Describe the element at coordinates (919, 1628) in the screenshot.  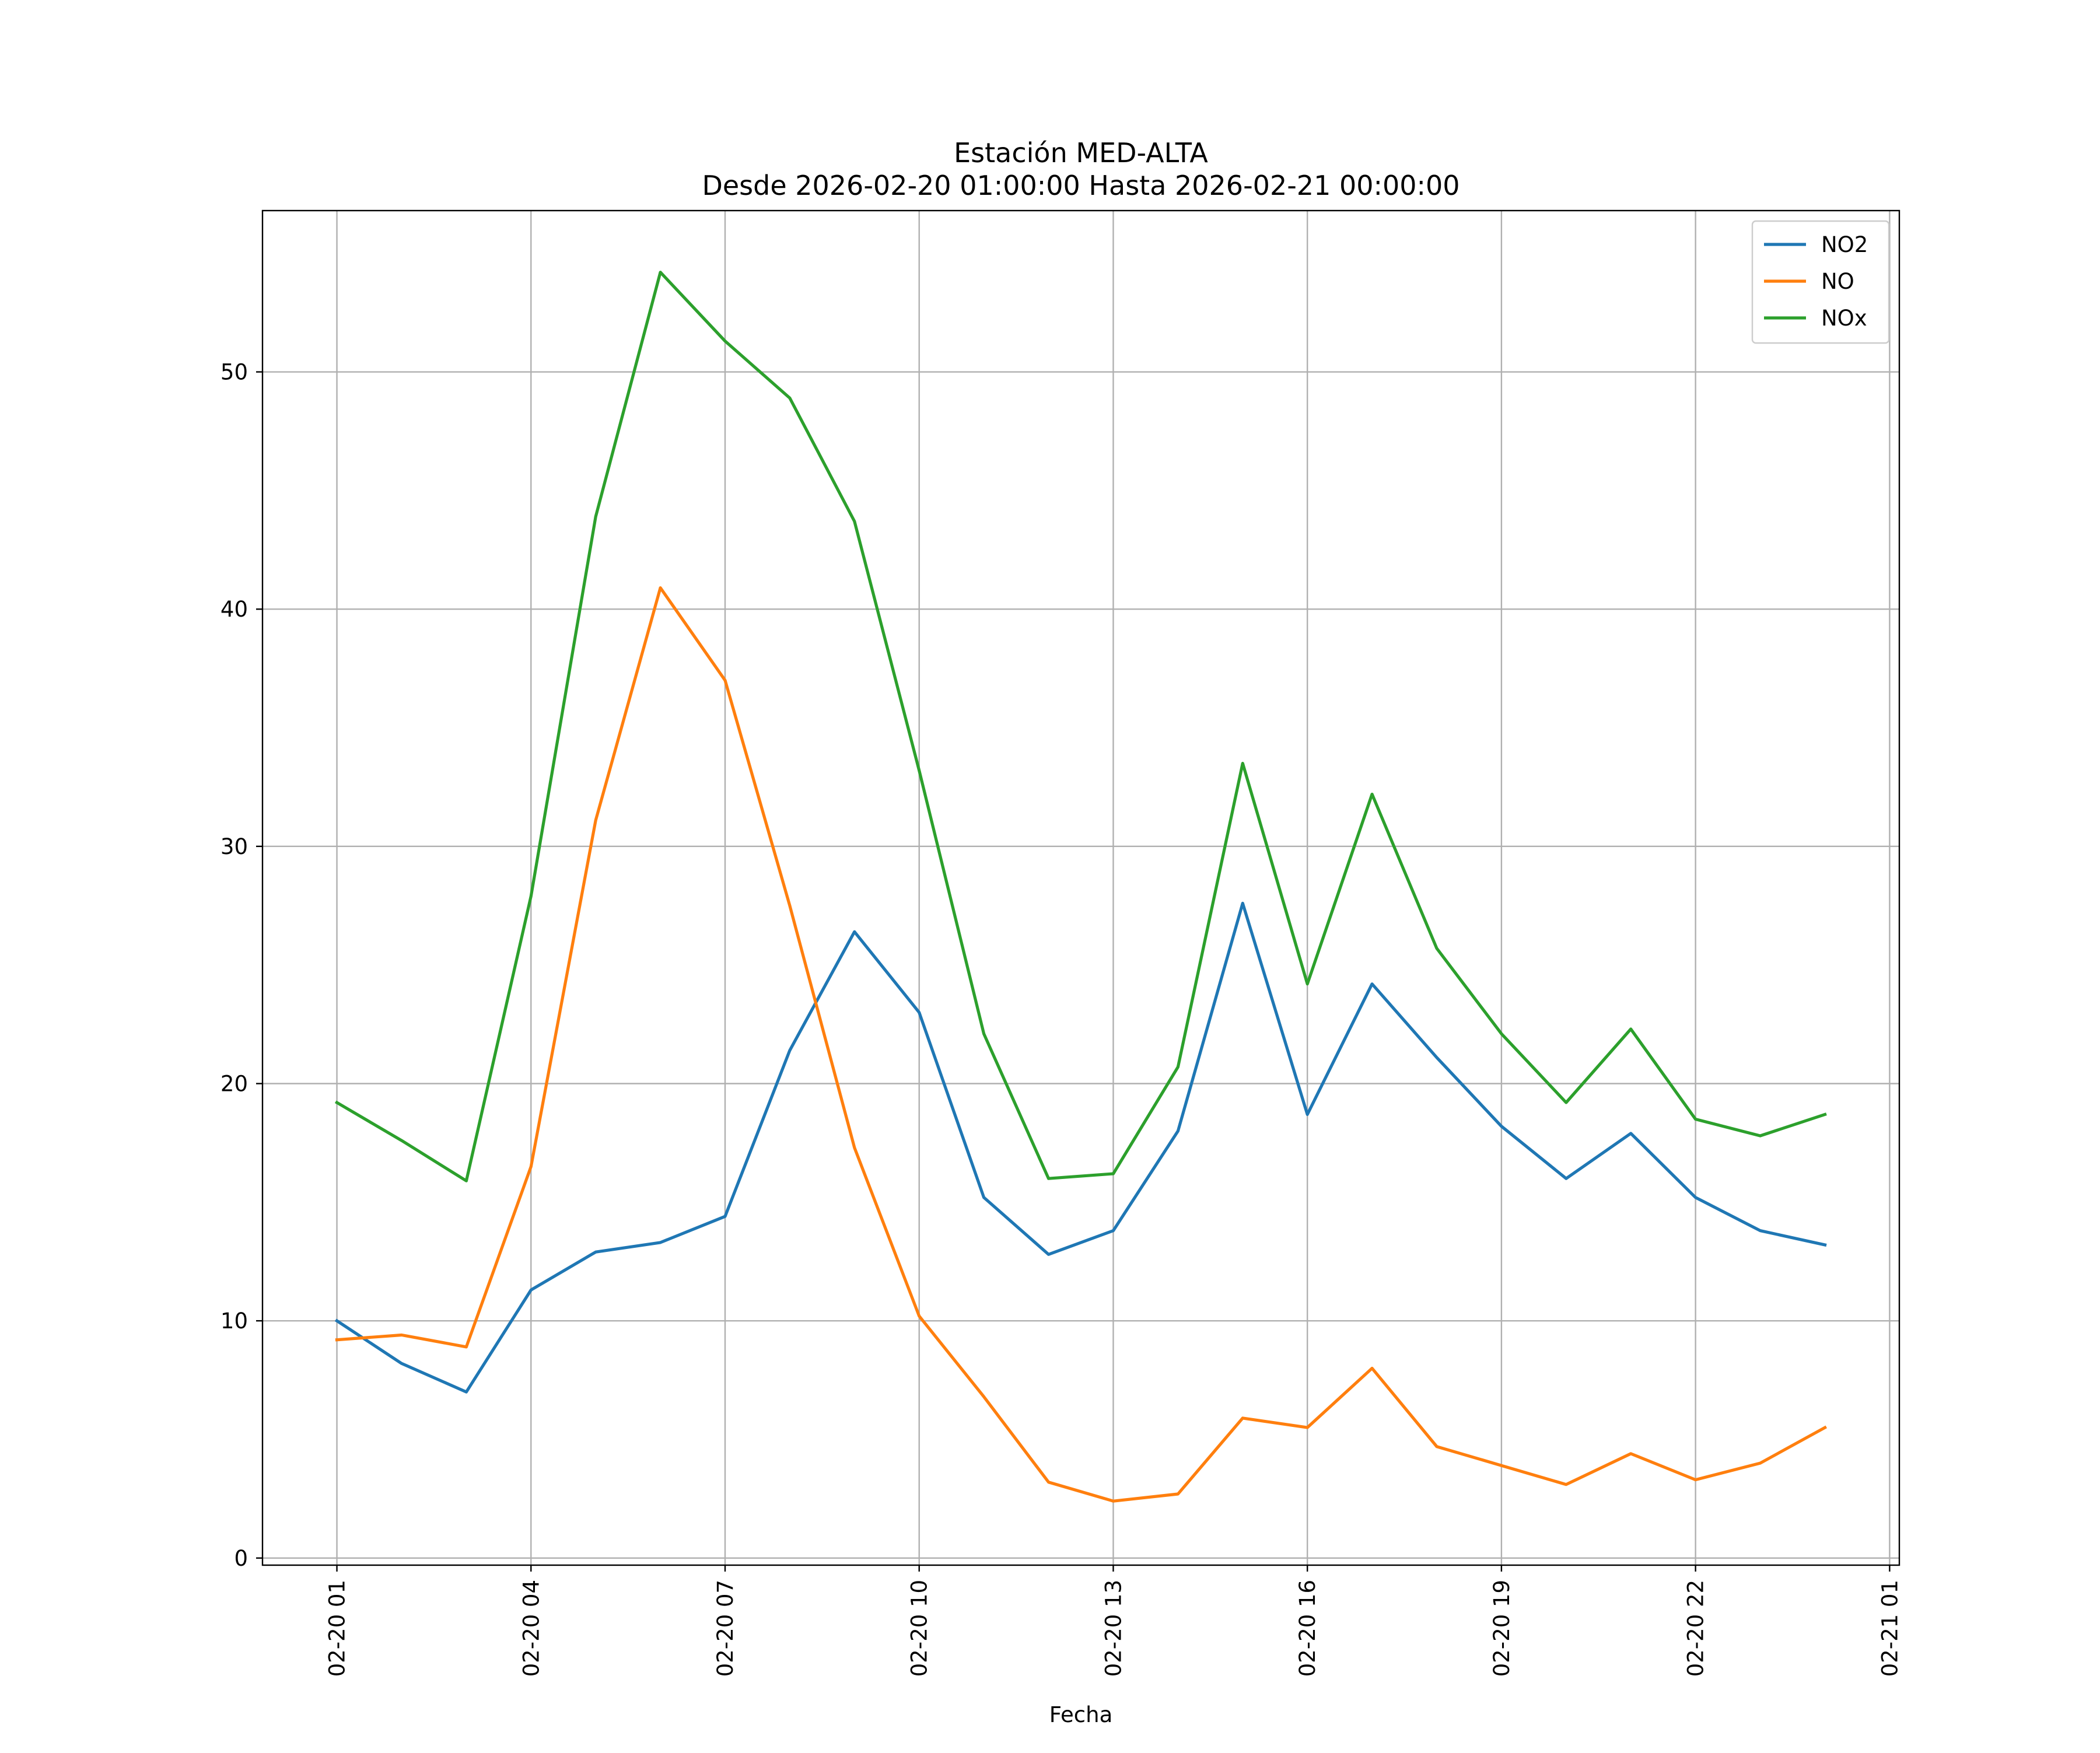
I see `x-tick-label: 02-20 10` at that location.